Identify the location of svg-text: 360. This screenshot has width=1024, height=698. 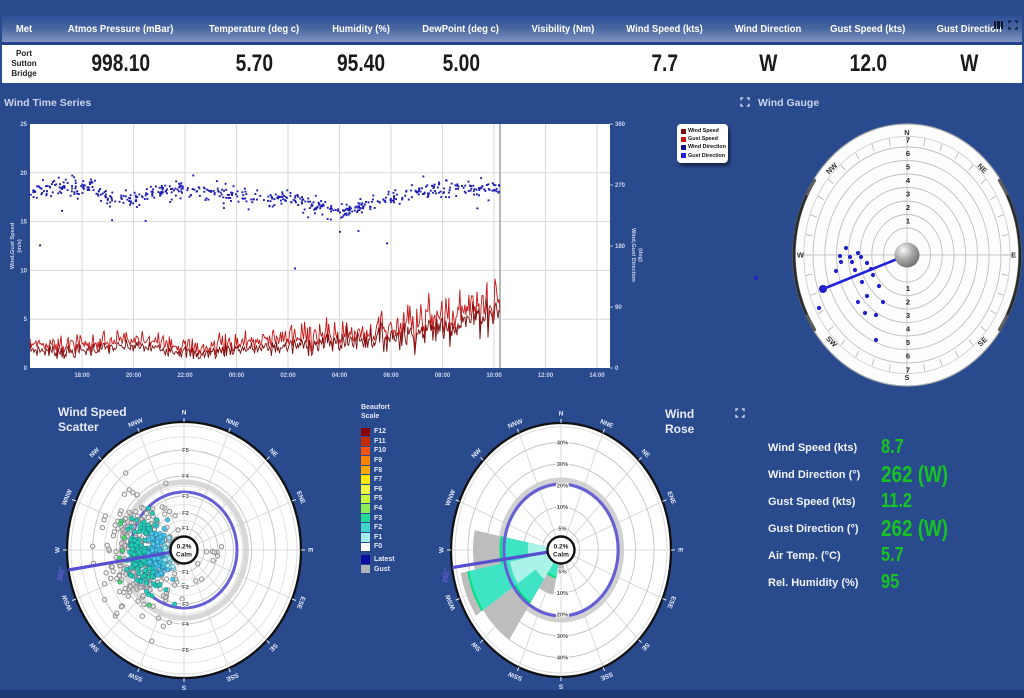
(620, 125).